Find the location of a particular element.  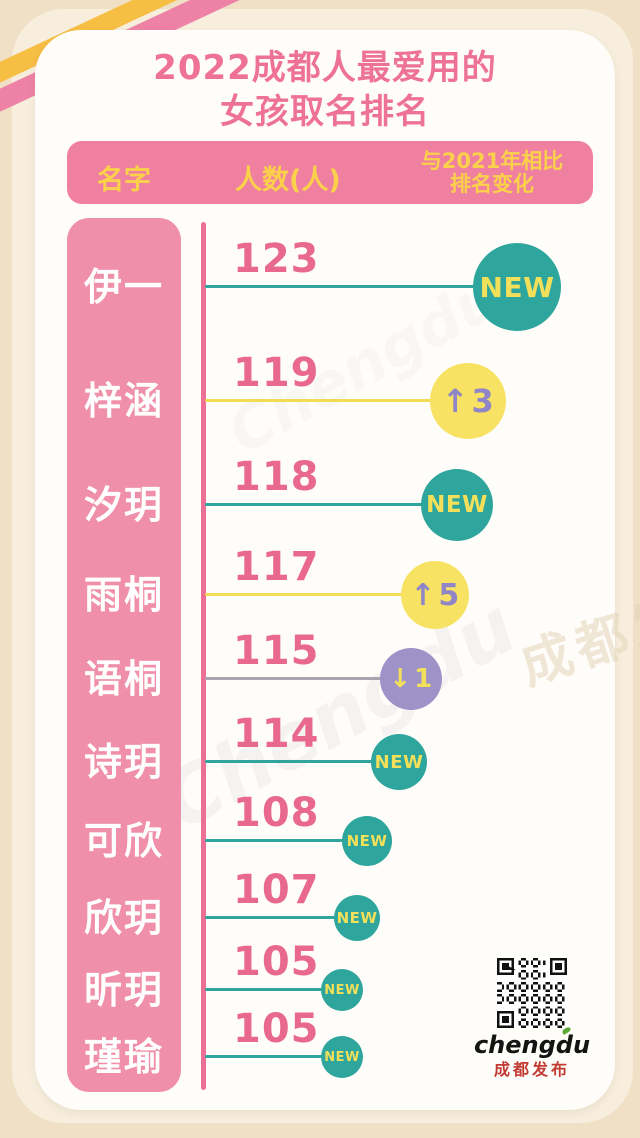

change-label: 1 is located at coordinates (423, 679).